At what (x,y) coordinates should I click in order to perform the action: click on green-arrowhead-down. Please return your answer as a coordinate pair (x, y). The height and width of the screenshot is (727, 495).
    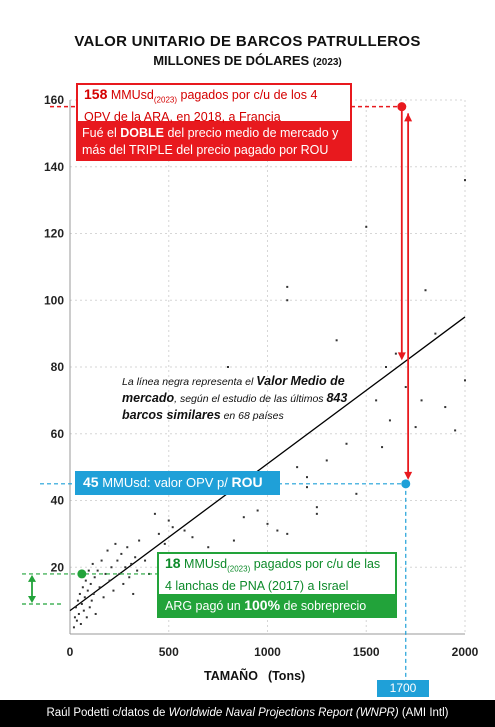
    Looking at the image, I should click on (32, 599).